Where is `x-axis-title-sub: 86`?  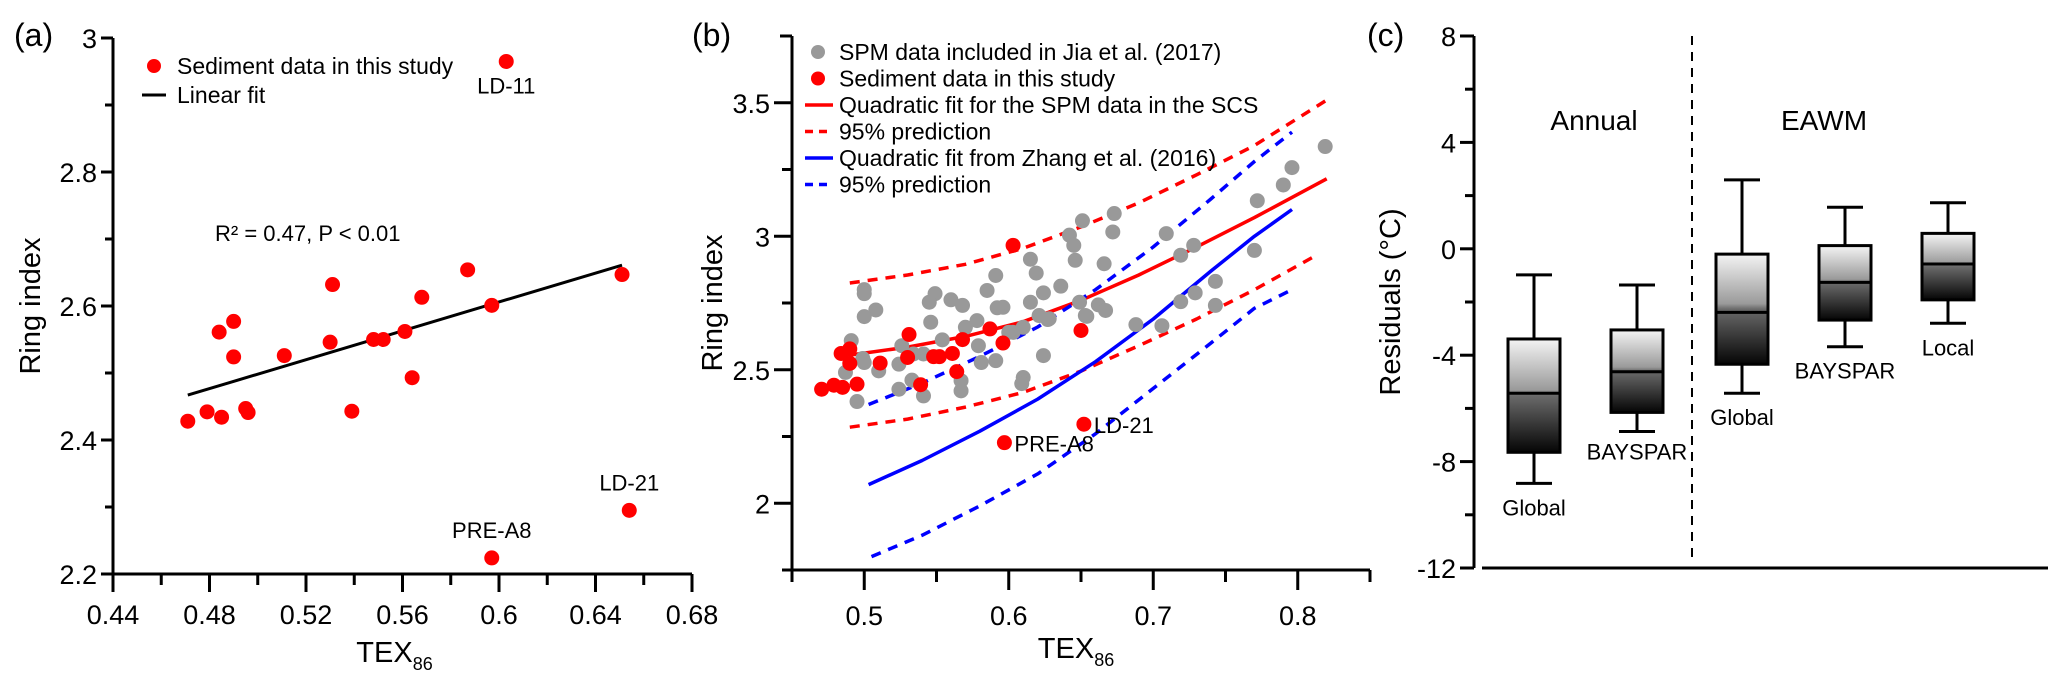
x-axis-title-sub: 86 is located at coordinates (423, 664).